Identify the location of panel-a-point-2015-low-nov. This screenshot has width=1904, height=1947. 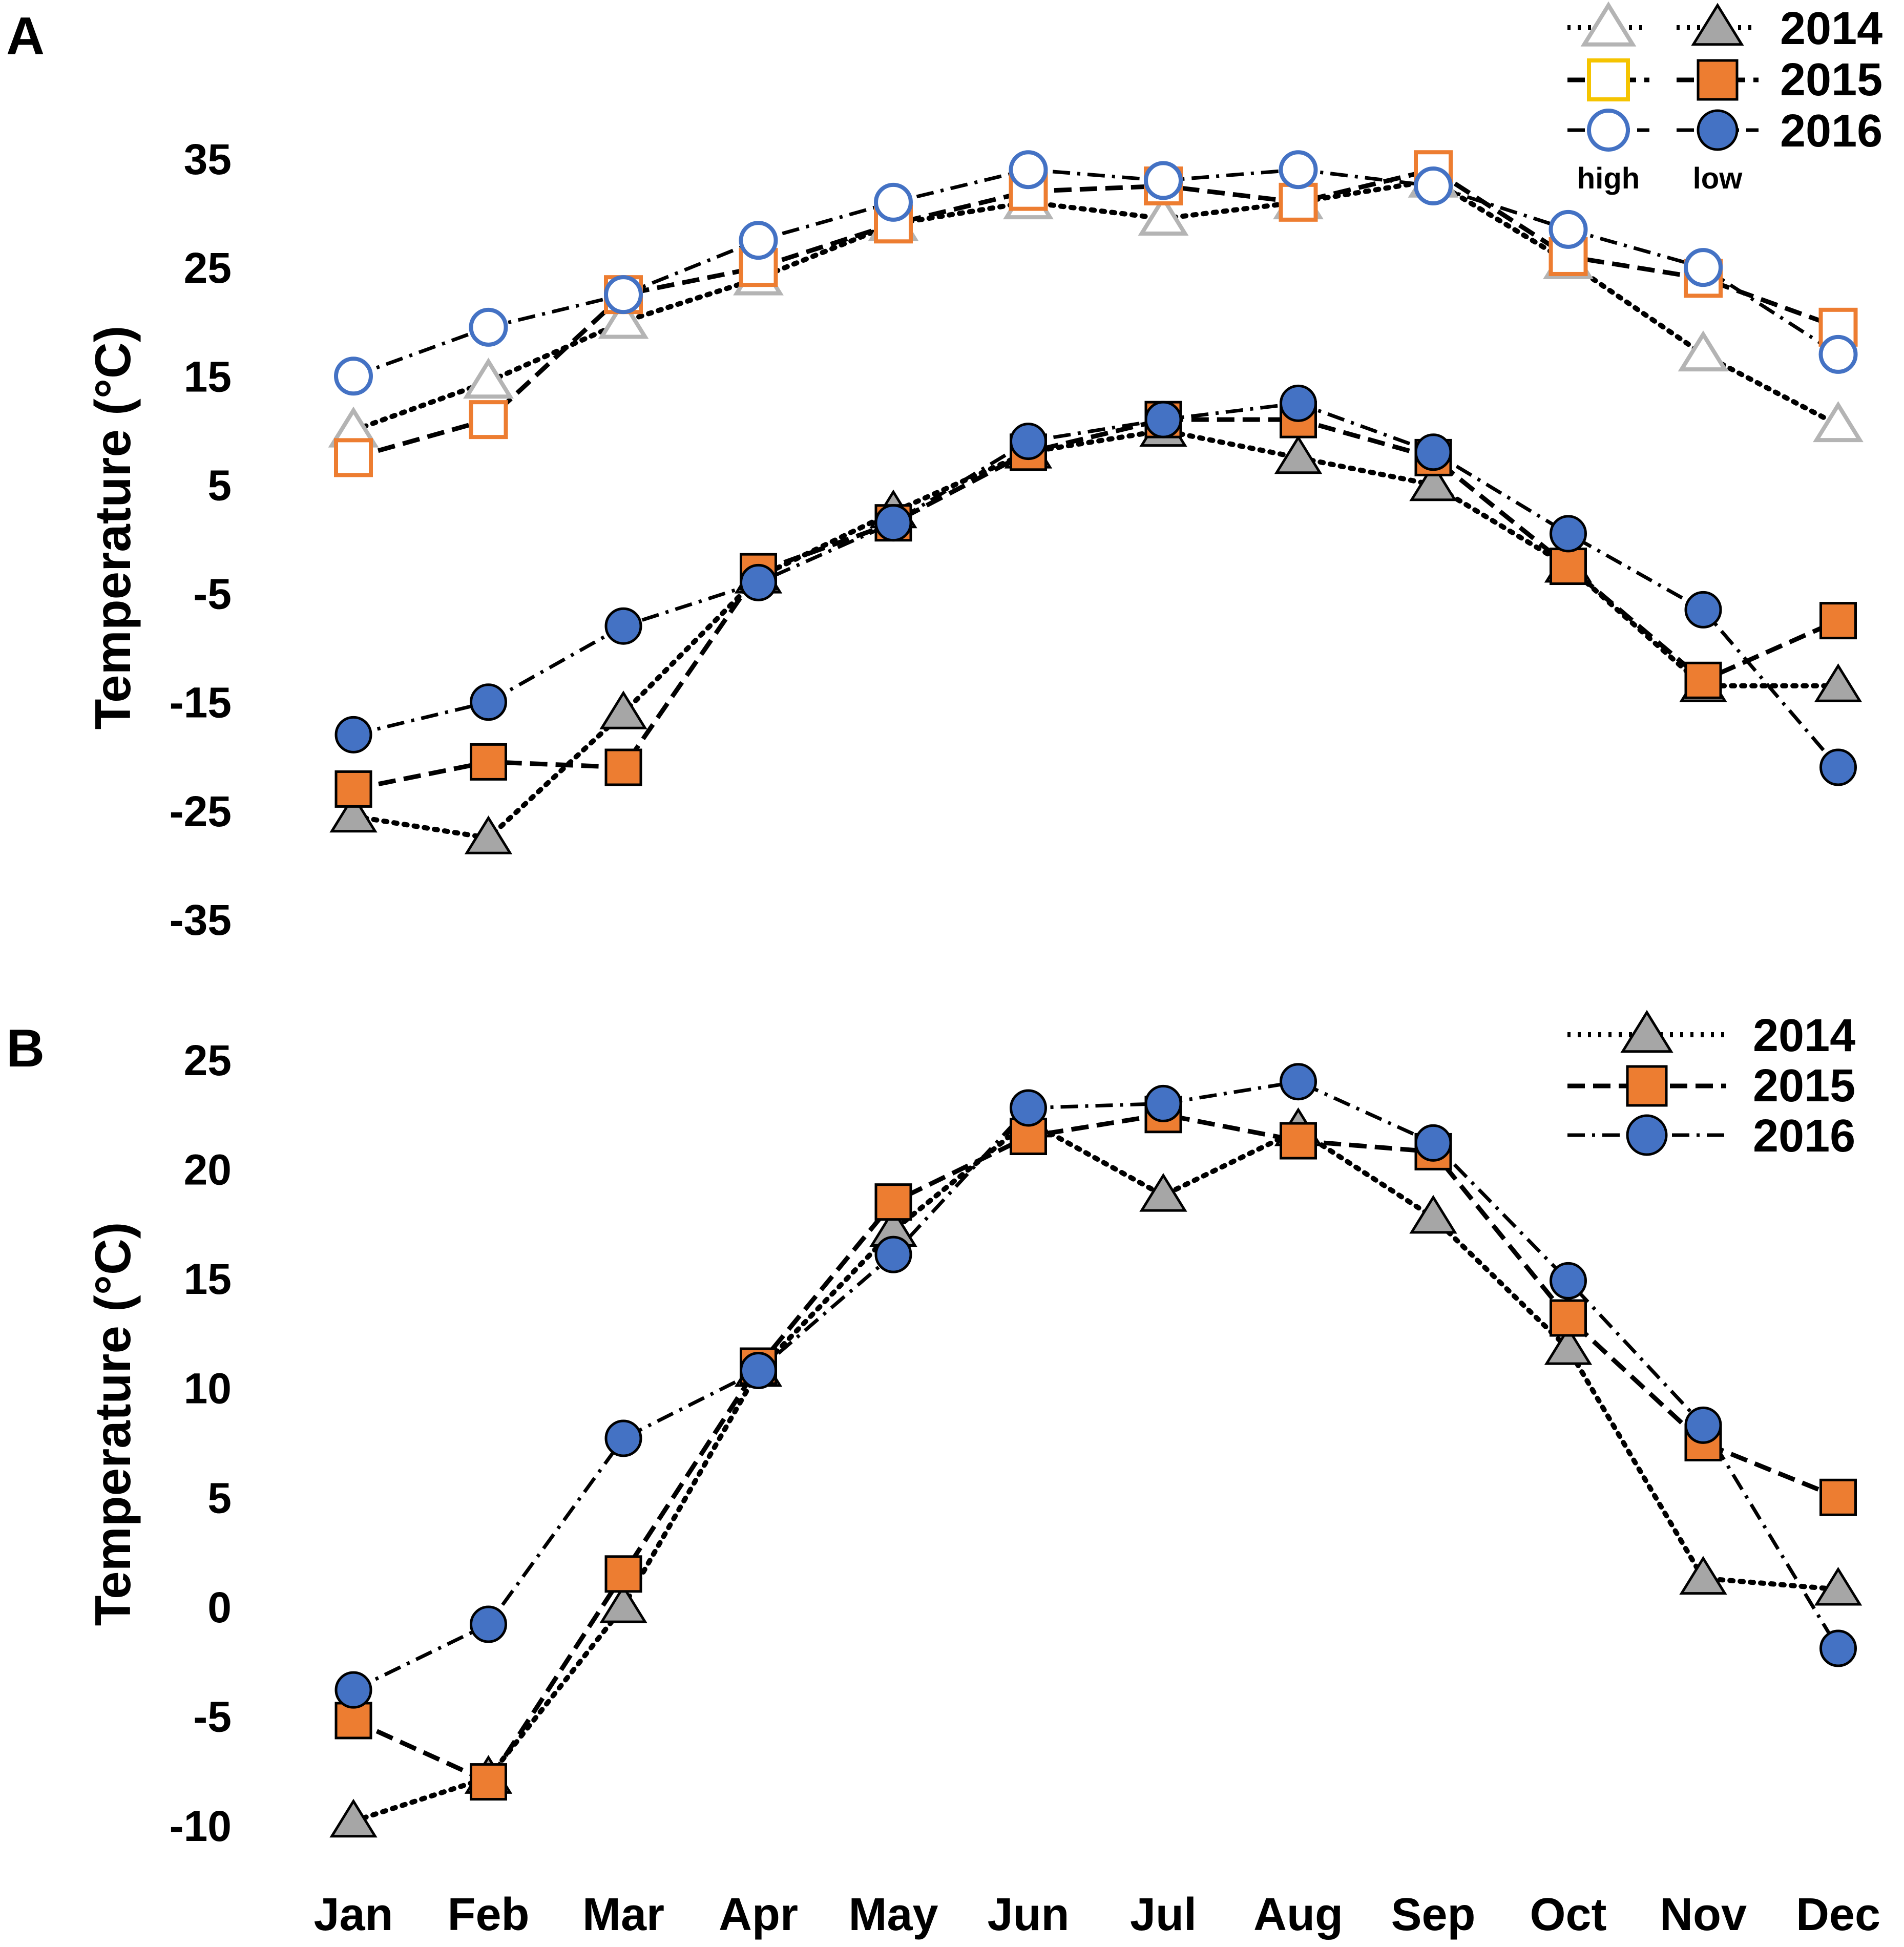
(1703, 680).